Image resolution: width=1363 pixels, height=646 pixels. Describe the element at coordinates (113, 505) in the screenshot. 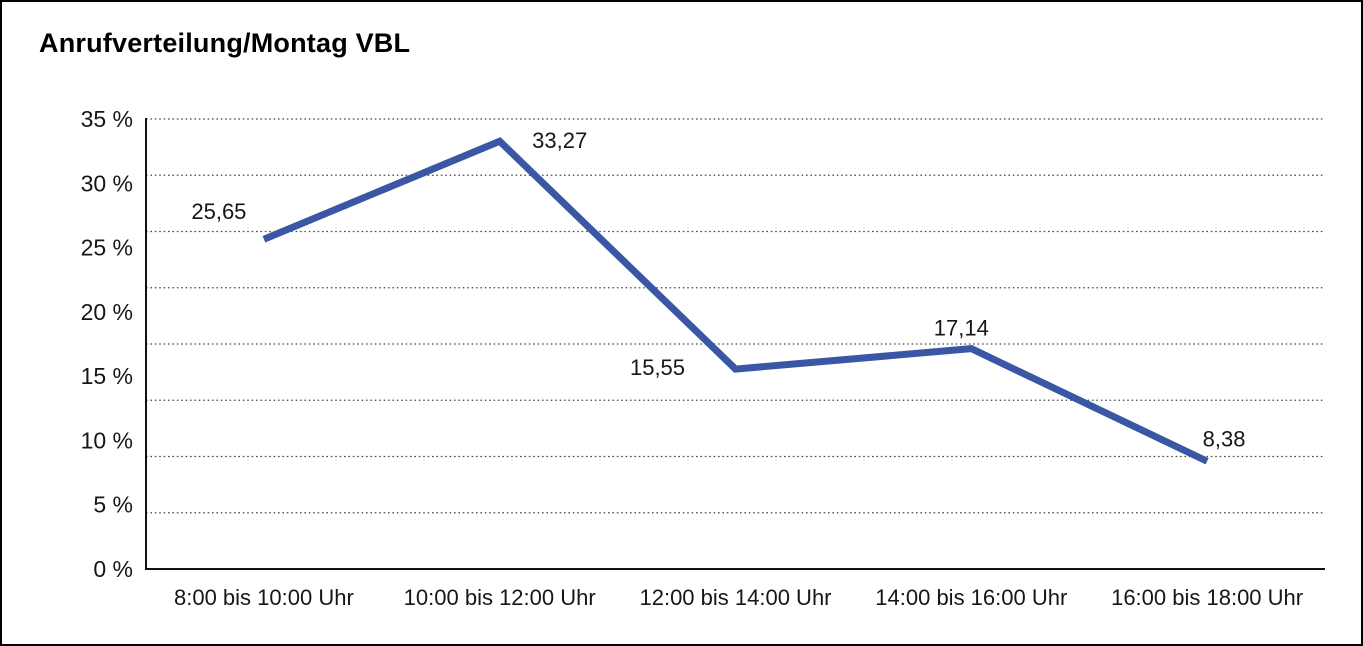

I see `y-tick-label: 5 %` at that location.